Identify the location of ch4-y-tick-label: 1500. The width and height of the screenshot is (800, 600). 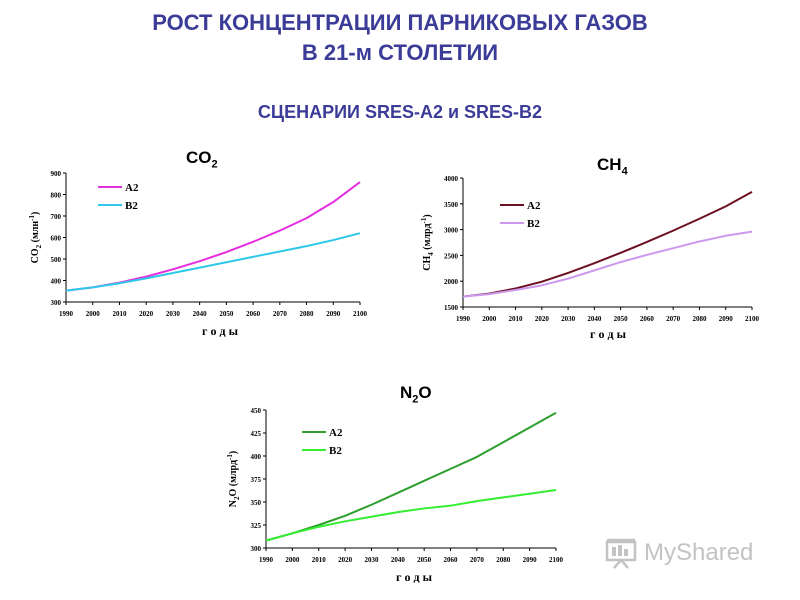
(451, 308).